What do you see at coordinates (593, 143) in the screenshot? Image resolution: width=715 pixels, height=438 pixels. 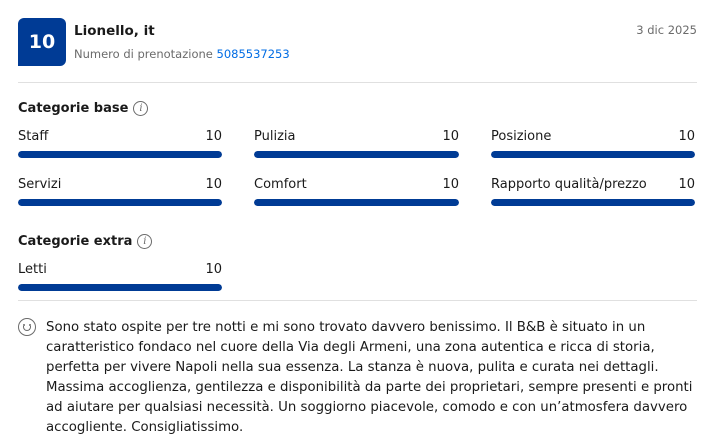 I see `category-posizione: Posizione 10` at bounding box center [593, 143].